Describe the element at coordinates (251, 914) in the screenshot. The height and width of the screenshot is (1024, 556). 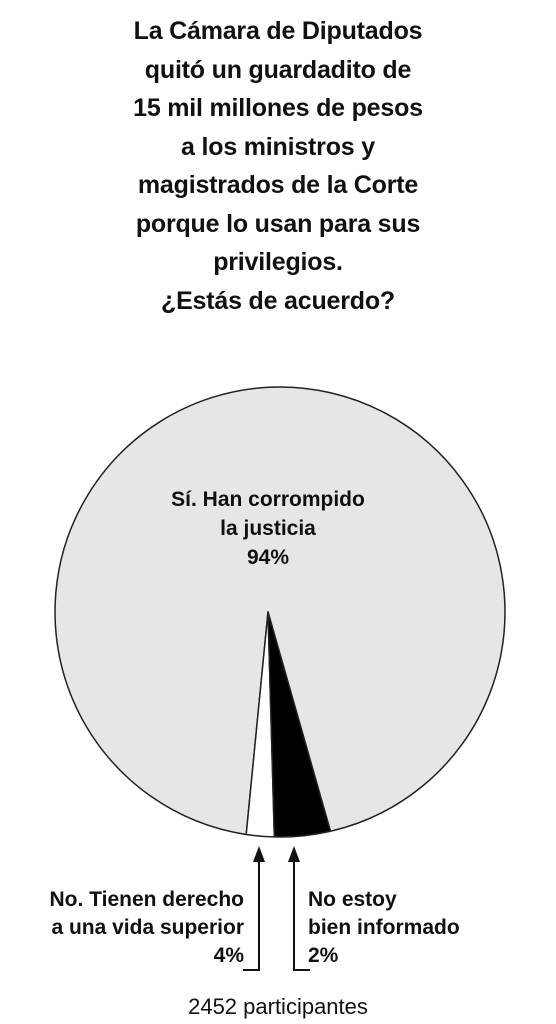
I see `leader-arrow-no` at that location.